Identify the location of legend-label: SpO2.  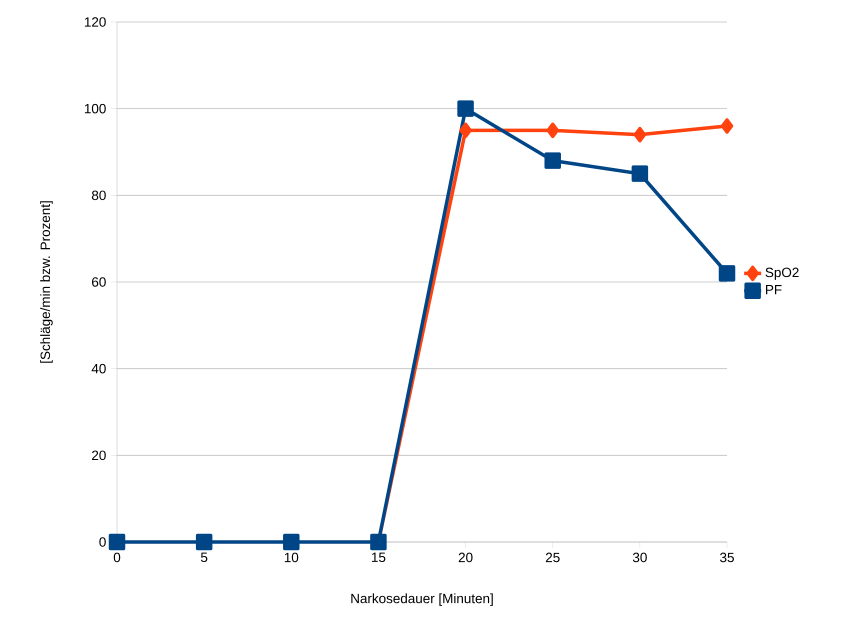
(782, 274).